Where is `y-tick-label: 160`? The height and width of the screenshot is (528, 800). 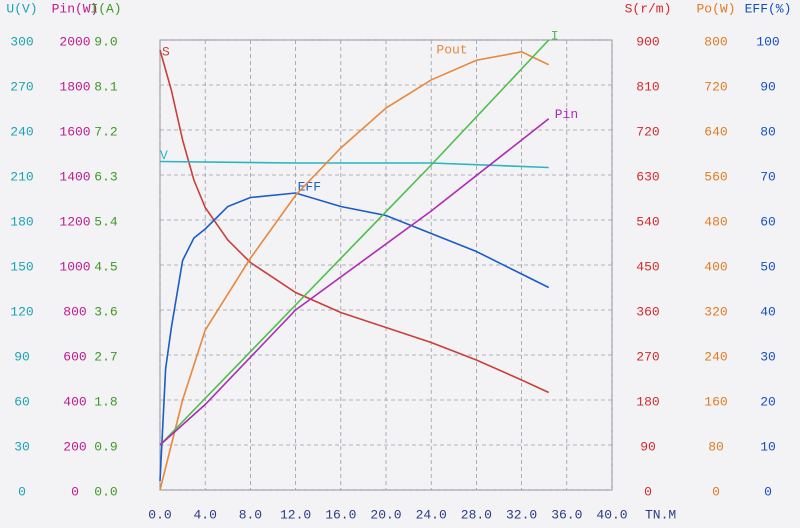 y-tick-label: 160 is located at coordinates (715, 401).